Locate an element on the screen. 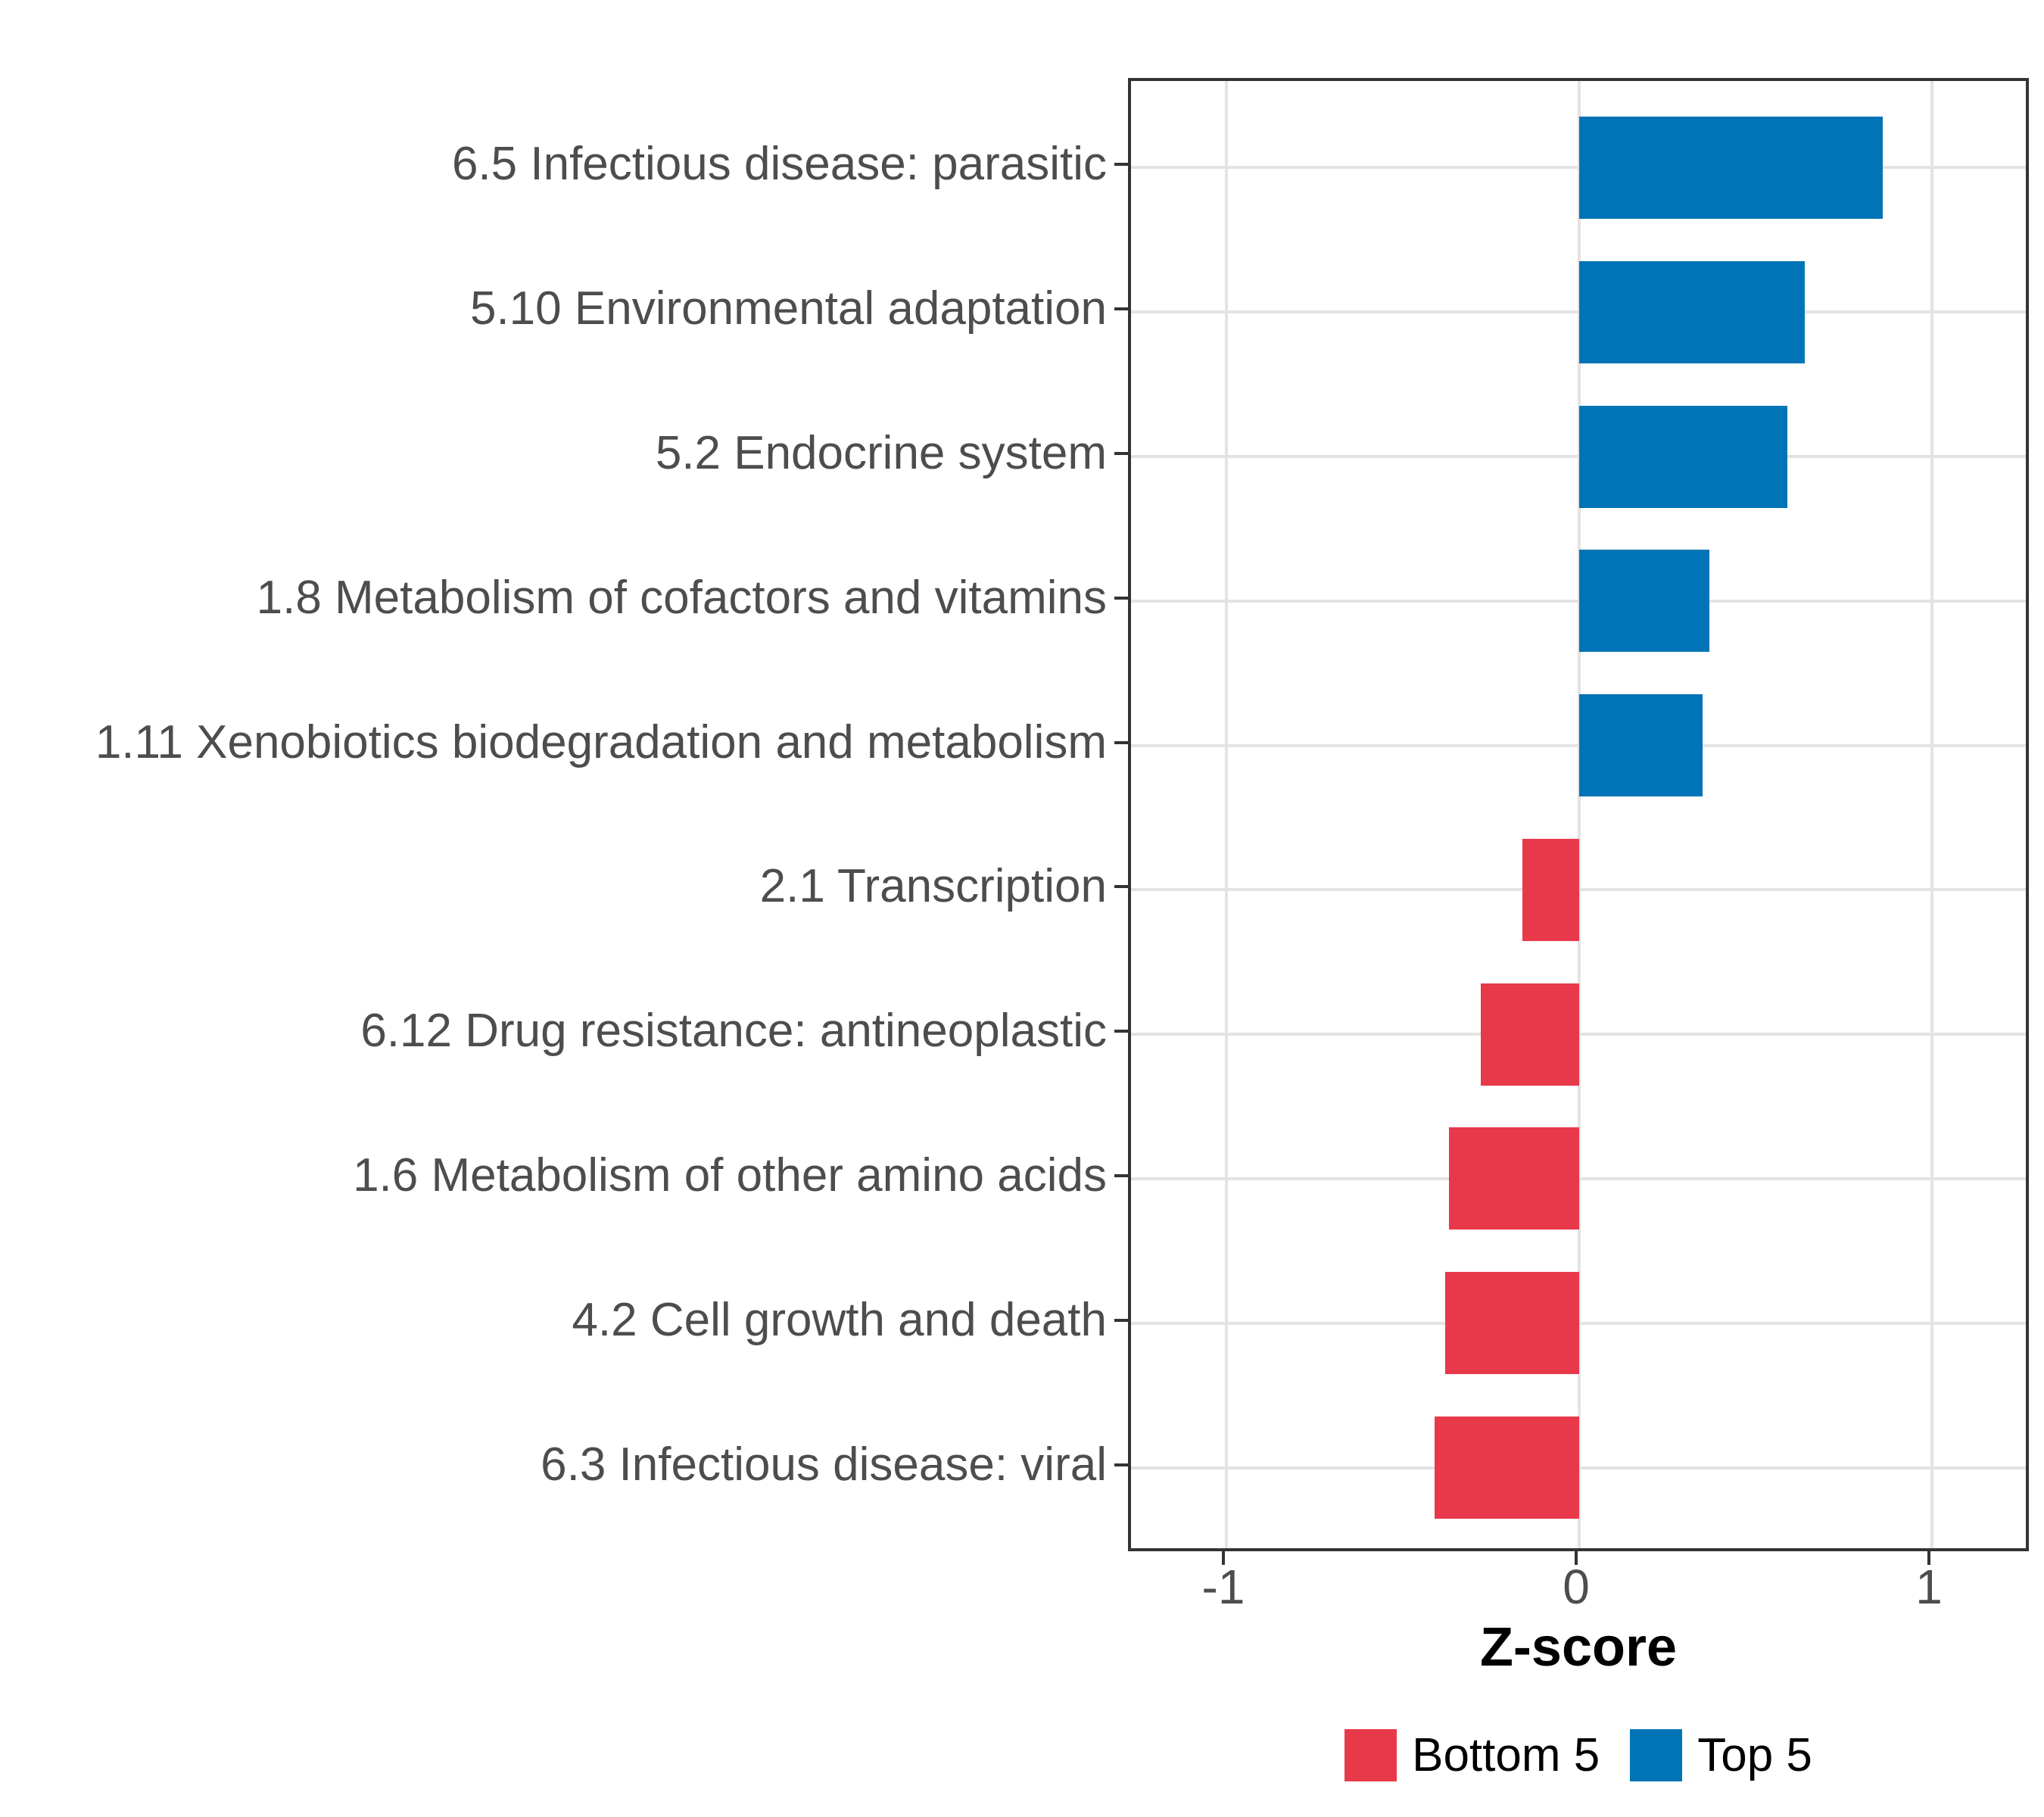 Image resolution: width=2044 pixels, height=1817 pixels. x-axis-title: Z-score is located at coordinates (1578, 1647).